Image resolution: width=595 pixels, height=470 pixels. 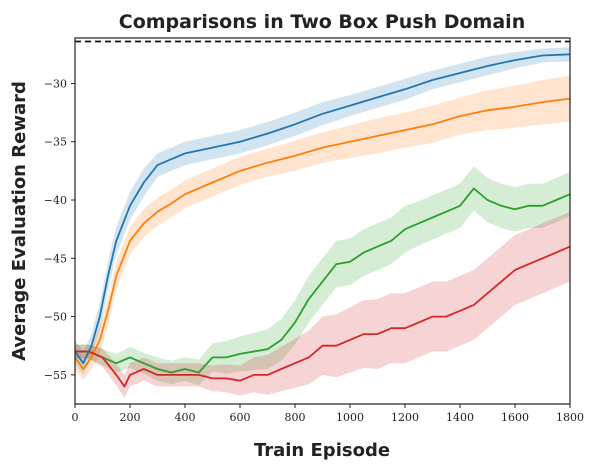 What do you see at coordinates (55, 375) in the screenshot?
I see `y-tick-label: −55` at bounding box center [55, 375].